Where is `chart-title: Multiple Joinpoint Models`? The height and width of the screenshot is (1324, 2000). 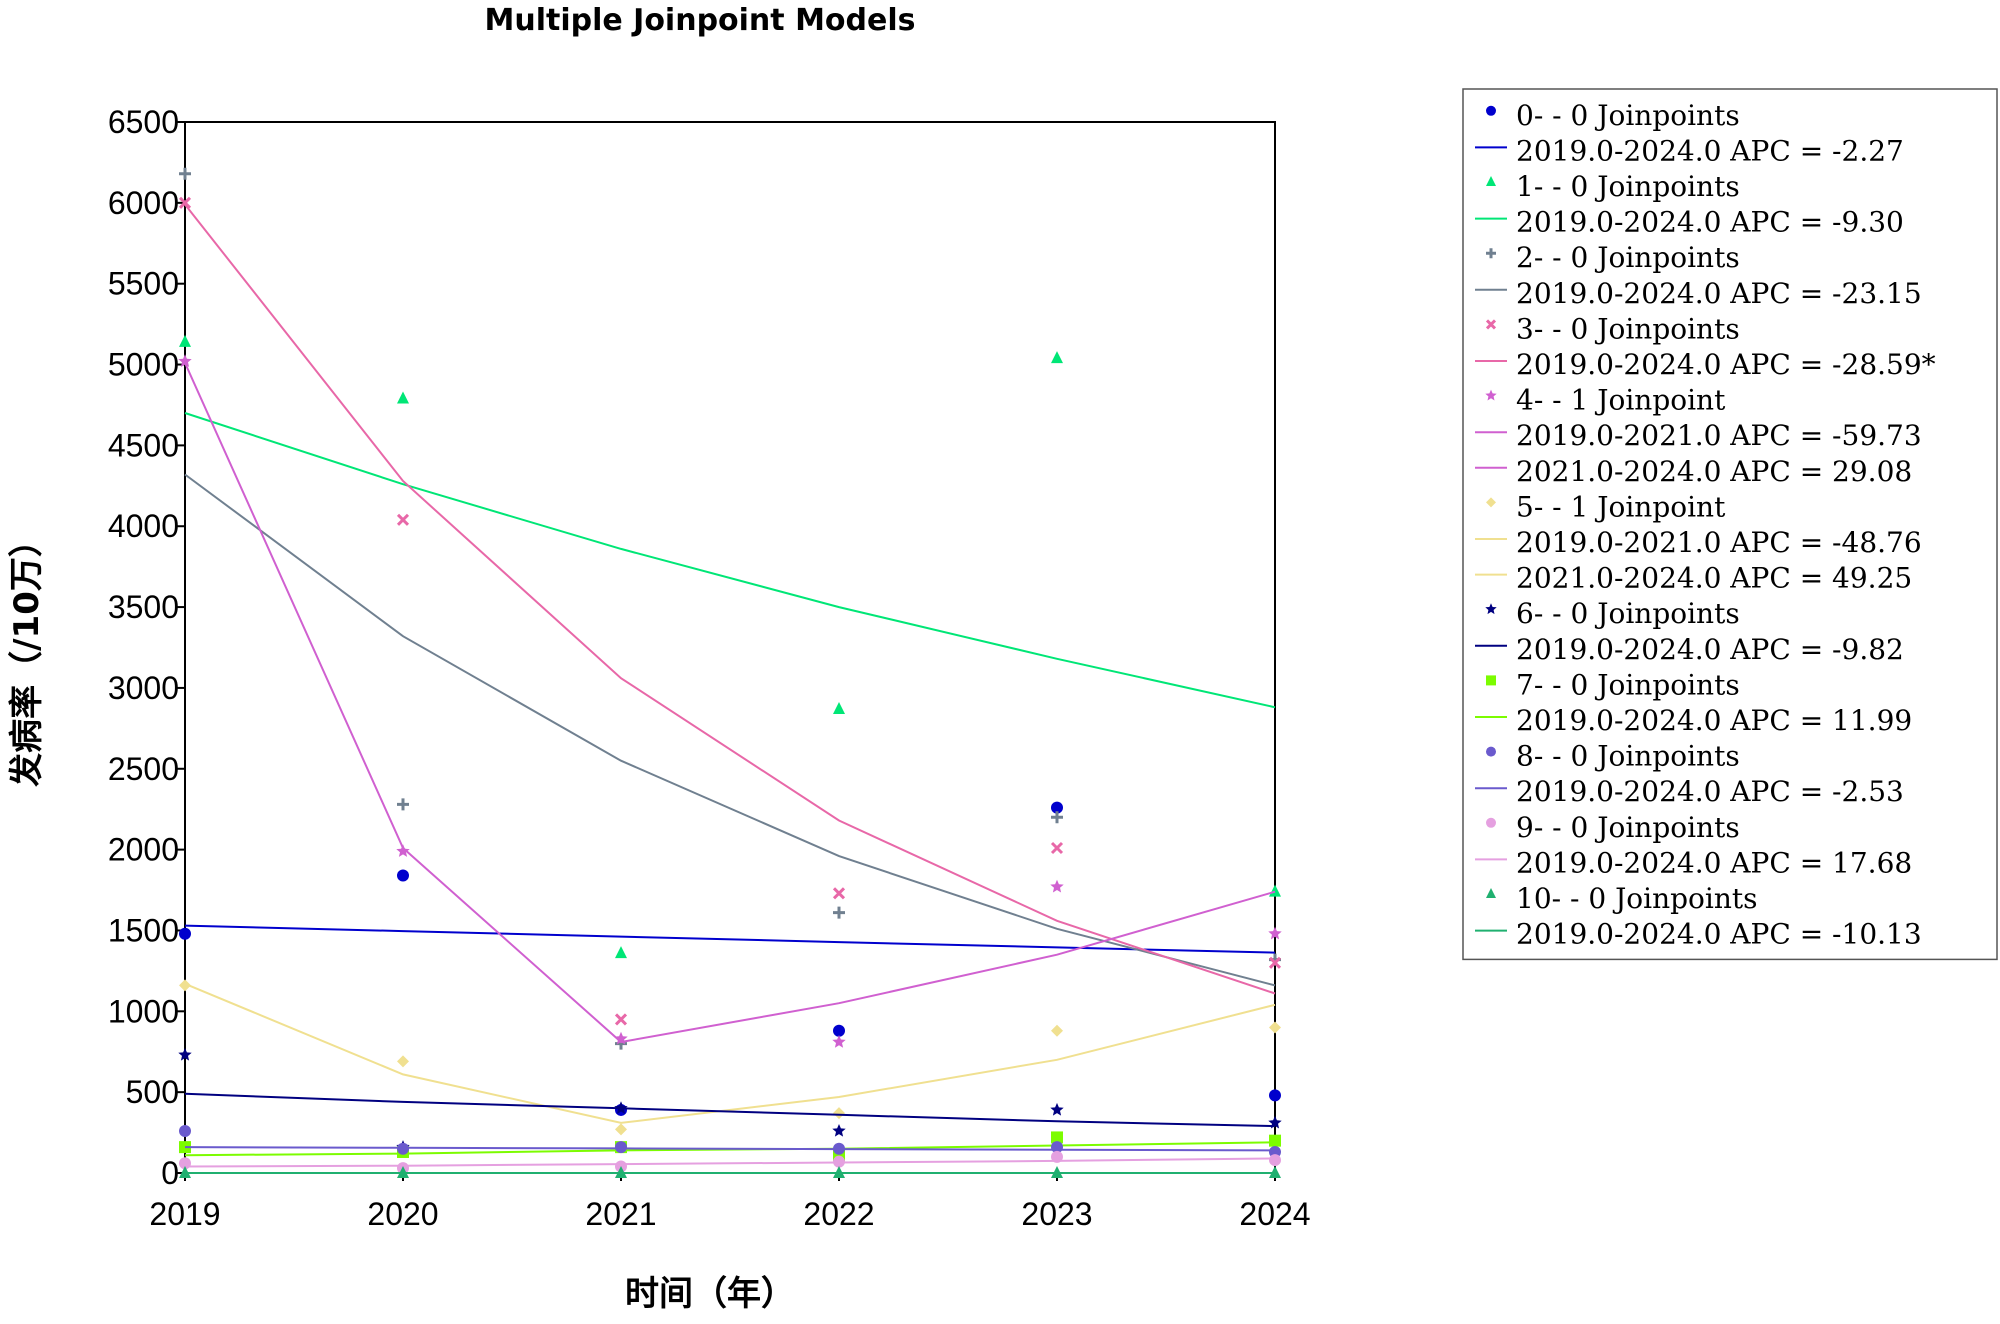
chart-title: Multiple Joinpoint Models is located at coordinates (699, 20).